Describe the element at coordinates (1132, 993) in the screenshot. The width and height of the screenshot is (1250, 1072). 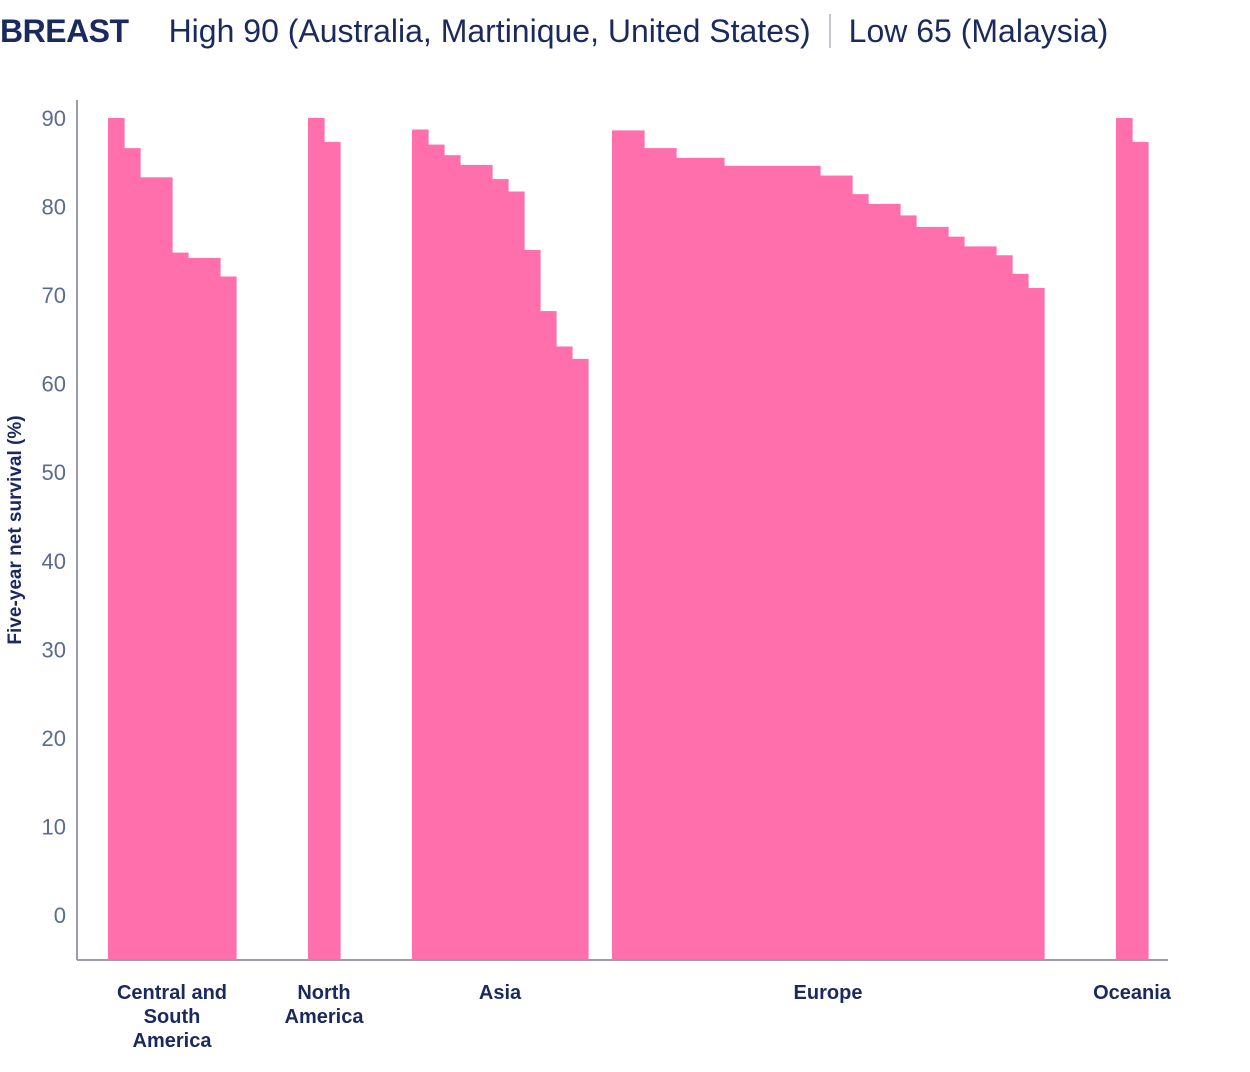
I see `region-label: Oceania` at that location.